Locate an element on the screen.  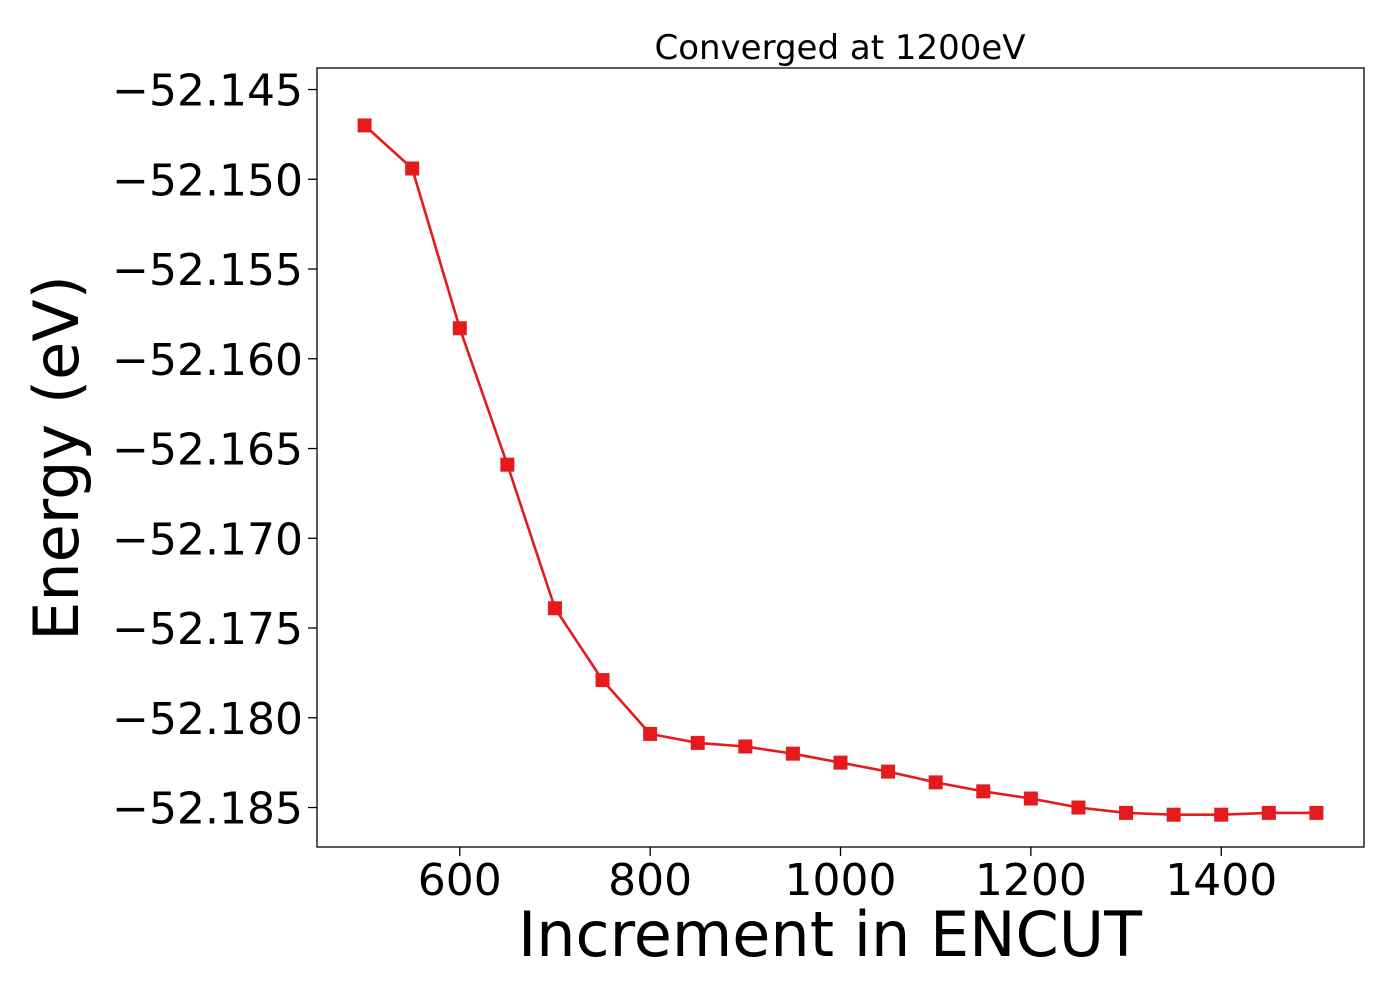
y-tick-label: −52.175 is located at coordinates (207, 629).